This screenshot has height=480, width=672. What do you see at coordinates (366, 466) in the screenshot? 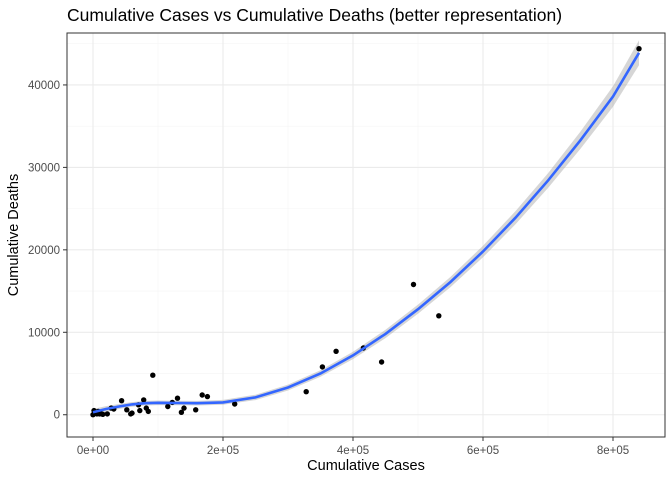
I see `x-axis-title: Cumulative Cases` at bounding box center [366, 466].